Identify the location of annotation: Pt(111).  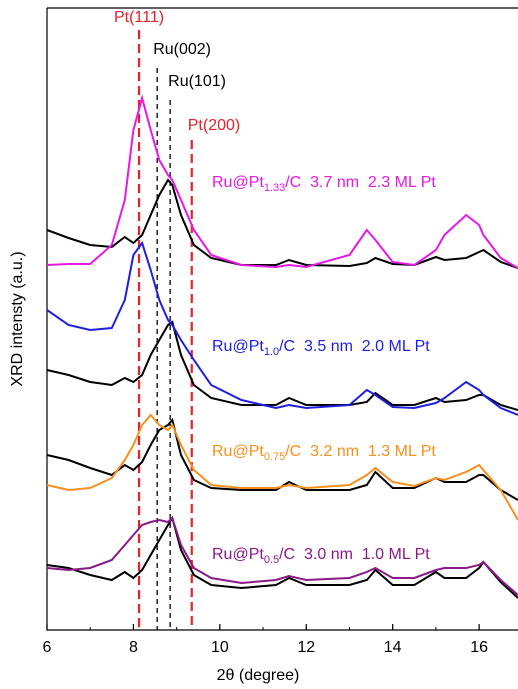
(139, 17).